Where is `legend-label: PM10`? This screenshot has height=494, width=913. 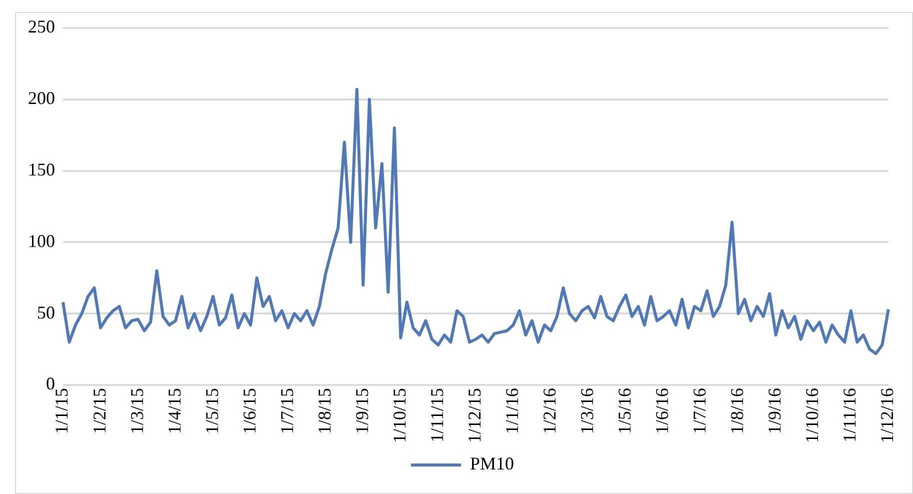 legend-label: PM10 is located at coordinates (492, 464).